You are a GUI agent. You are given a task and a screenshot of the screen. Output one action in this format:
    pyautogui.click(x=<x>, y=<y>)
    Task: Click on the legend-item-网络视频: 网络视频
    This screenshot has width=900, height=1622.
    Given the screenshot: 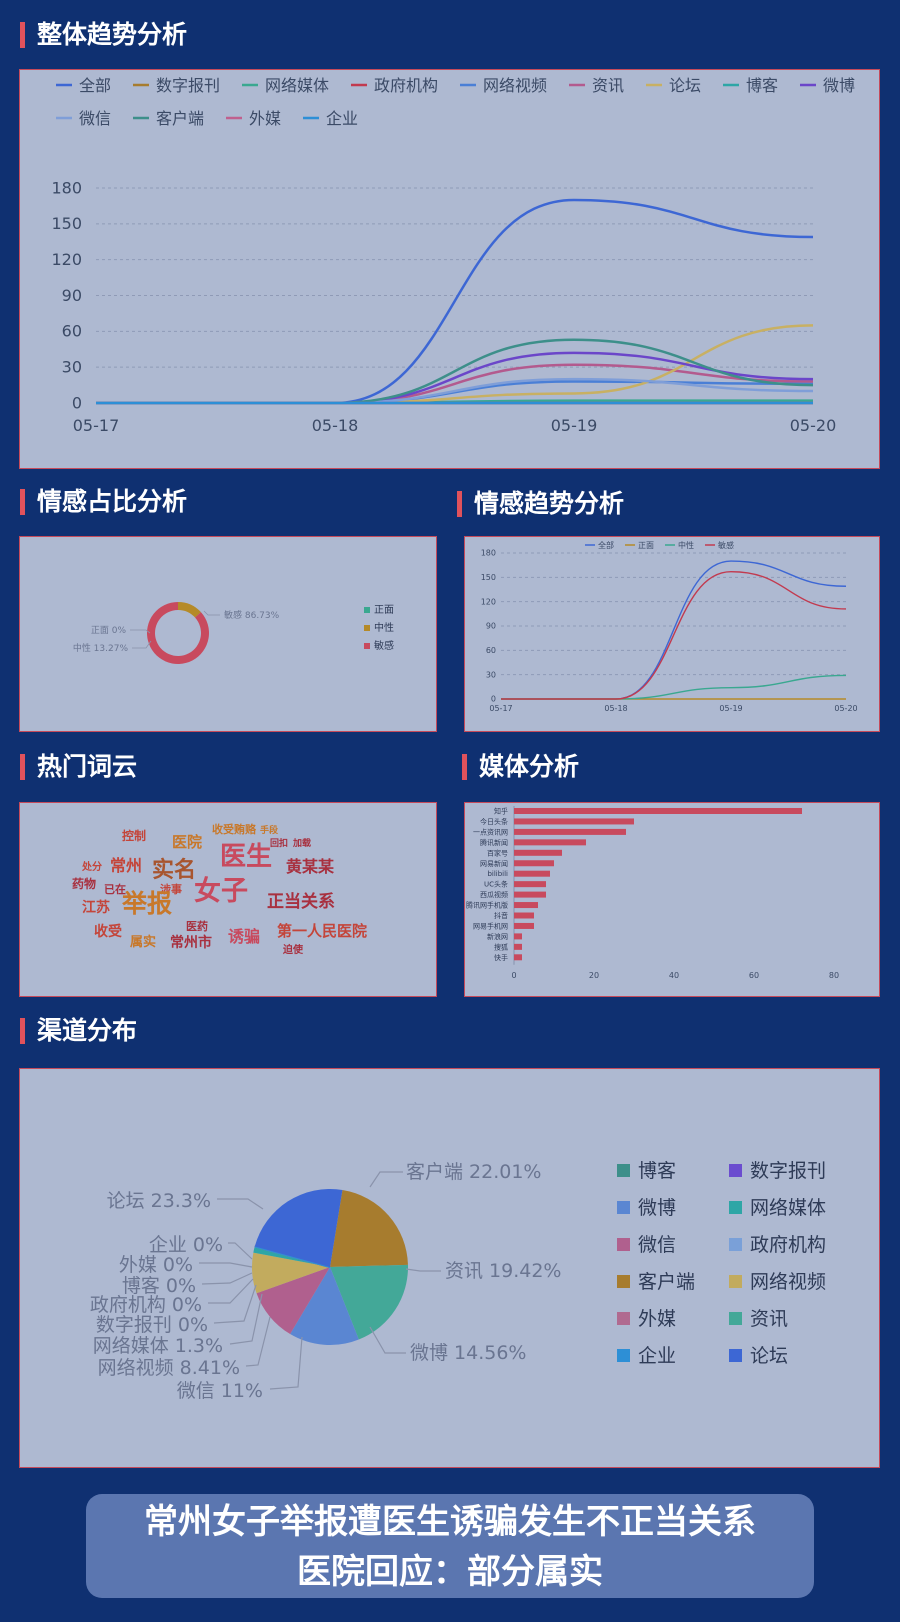 What is the action you would take?
    pyautogui.click(x=777, y=1282)
    